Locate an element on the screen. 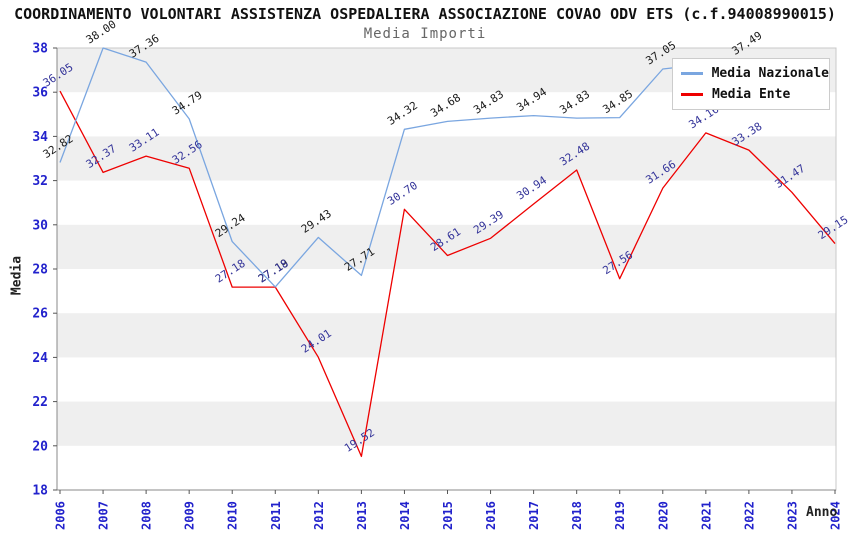 This screenshot has height=550, width=850. x-tick-label: 2015 is located at coordinates (448, 515).